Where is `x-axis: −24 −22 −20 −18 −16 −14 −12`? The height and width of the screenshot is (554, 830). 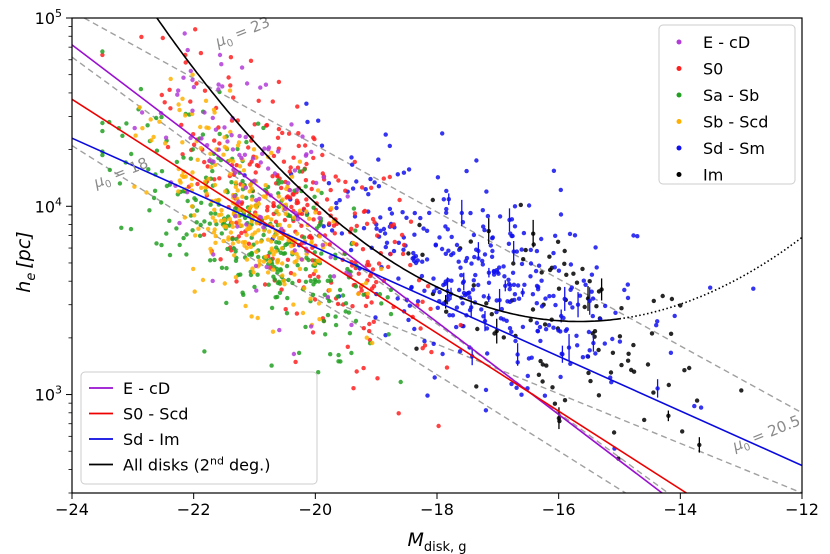 x-axis: −24 −22 −20 −18 −16 −14 −12 is located at coordinates (437, 506).